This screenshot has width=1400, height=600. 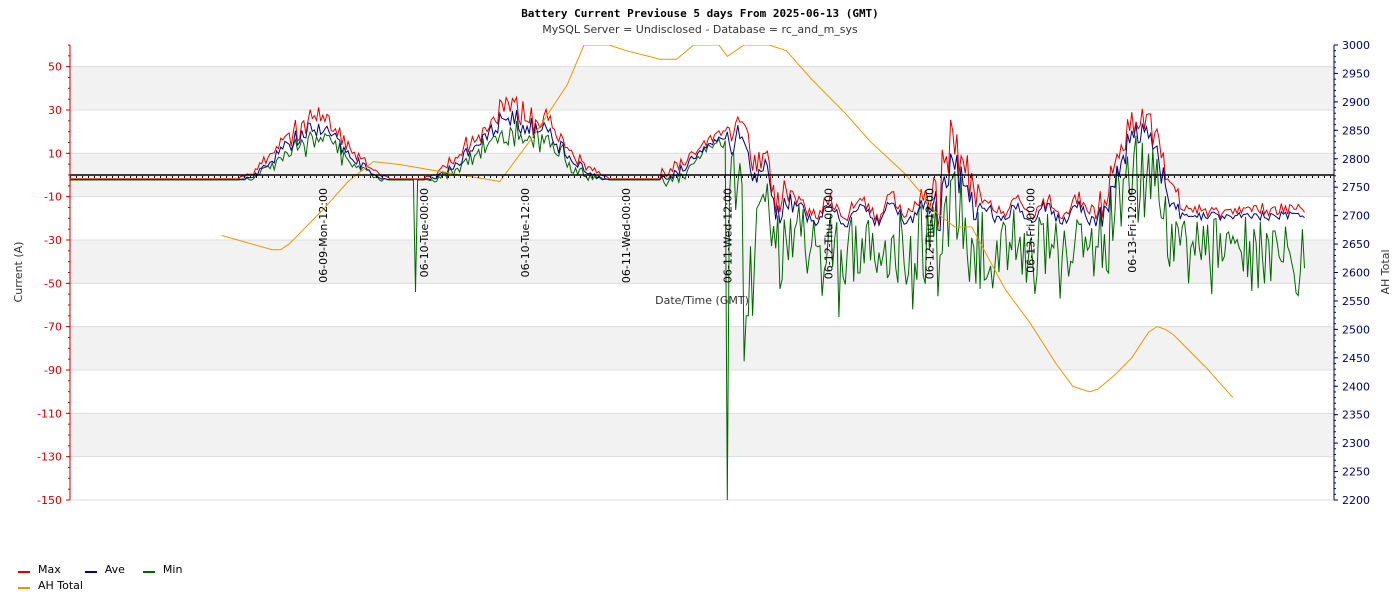 I want to click on y2-tick-label: 2450, so click(x=1356, y=358).